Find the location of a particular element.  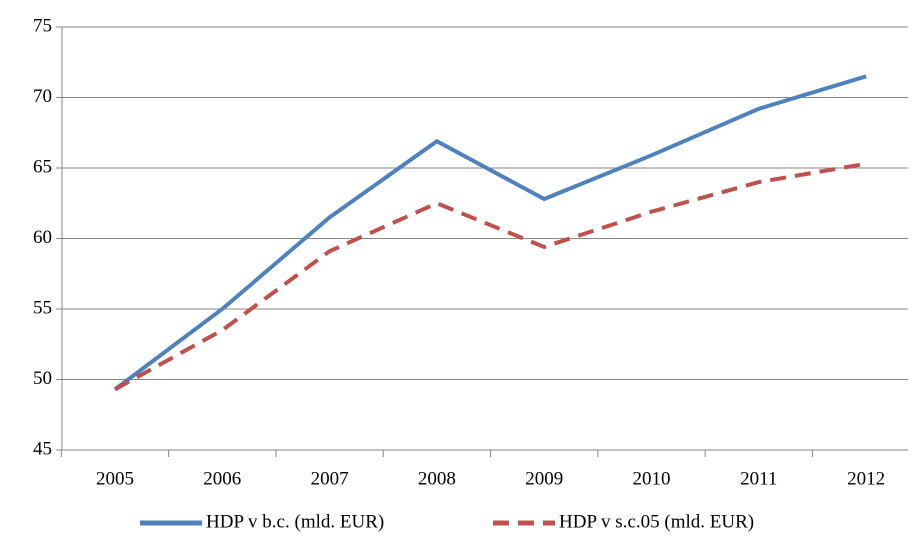

x-tick-label: 2009 is located at coordinates (544, 478).